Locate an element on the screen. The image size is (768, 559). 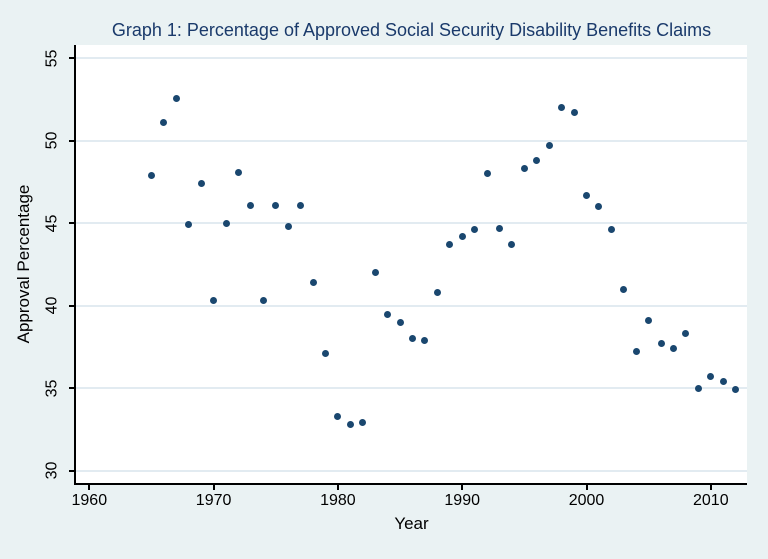
x-tick-2000 is located at coordinates (586, 486).